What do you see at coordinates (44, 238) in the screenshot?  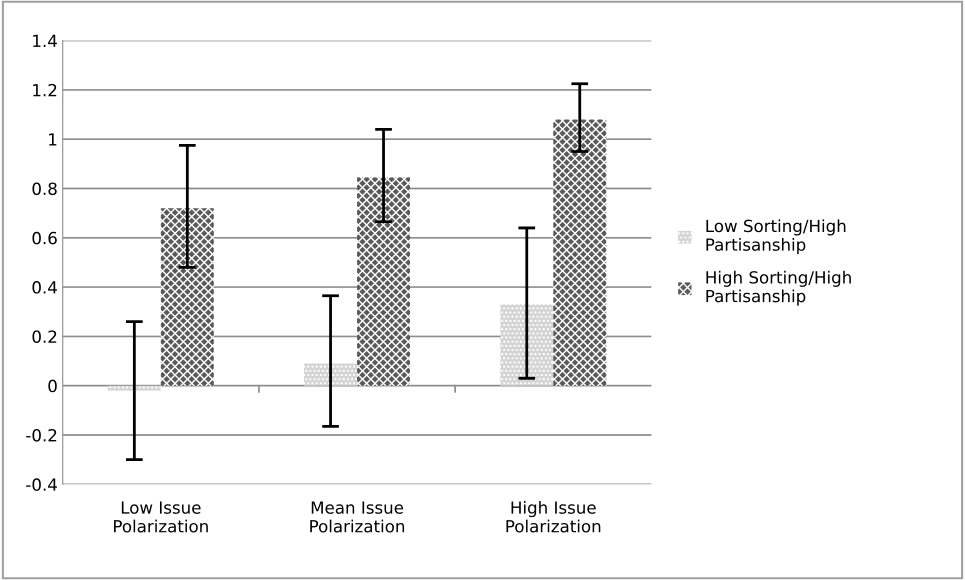 I see `y-tick-label: 0.6` at bounding box center [44, 238].